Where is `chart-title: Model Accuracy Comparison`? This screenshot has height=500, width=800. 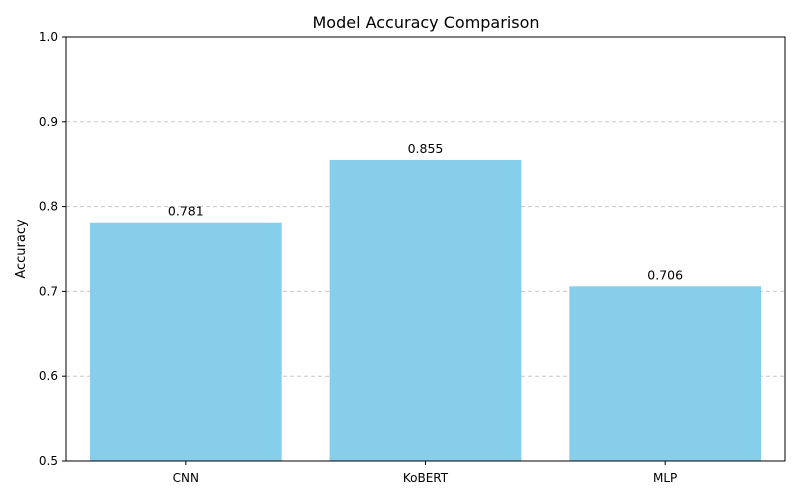 chart-title: Model Accuracy Comparison is located at coordinates (425, 22).